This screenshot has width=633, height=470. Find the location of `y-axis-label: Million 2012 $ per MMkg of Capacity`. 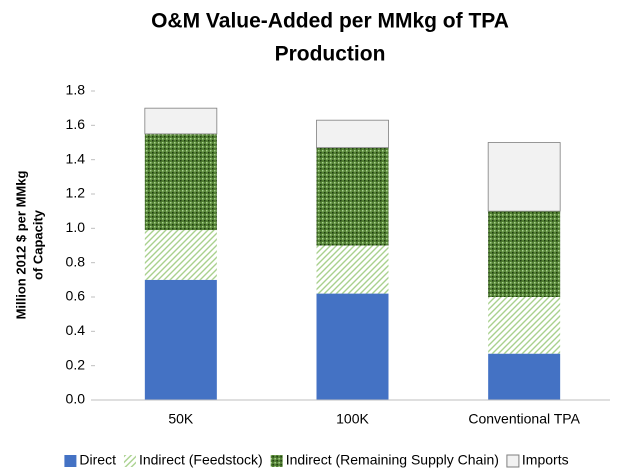

y-axis-label: Million 2012 $ per MMkg of Capacity is located at coordinates (29, 245).